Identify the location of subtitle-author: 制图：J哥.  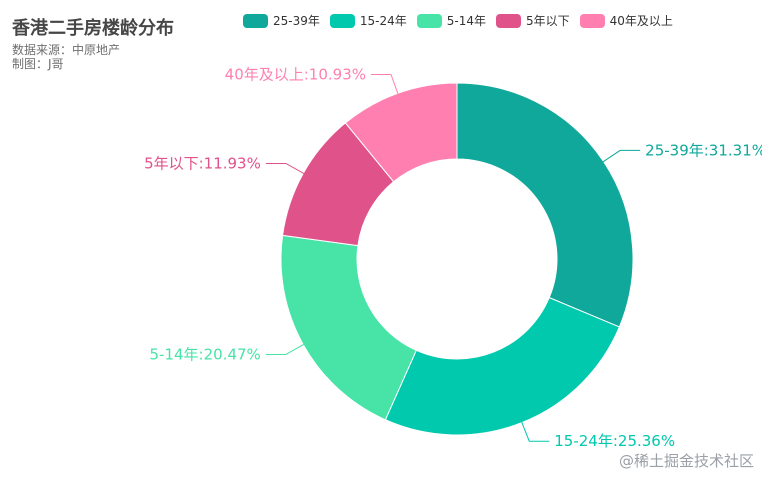
(38, 64).